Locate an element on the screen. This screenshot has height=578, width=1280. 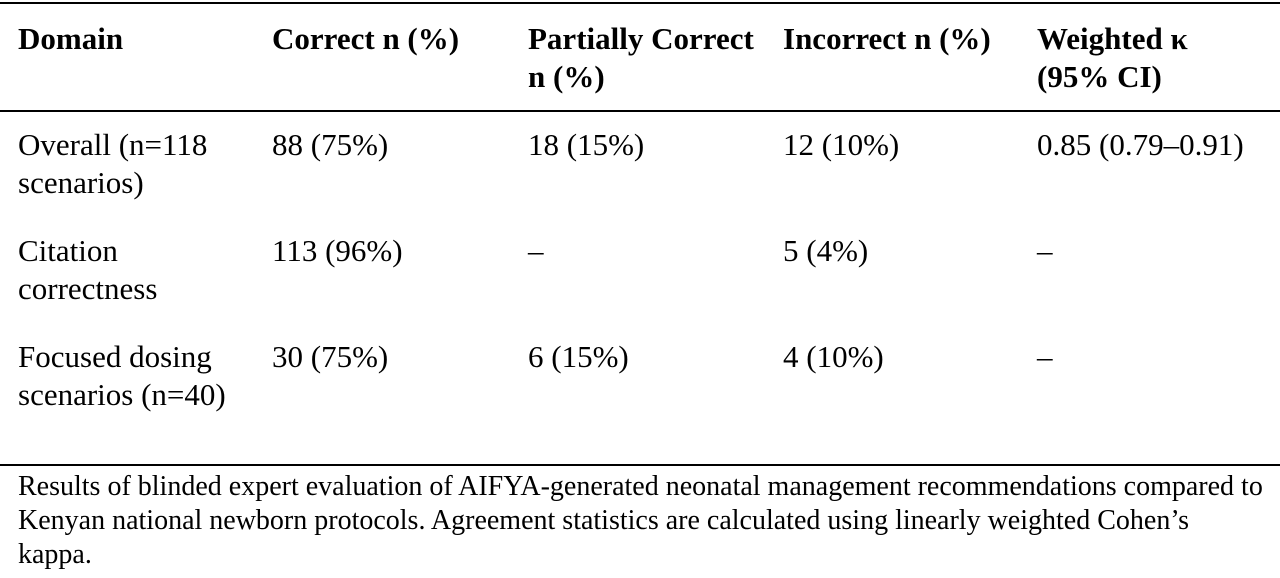
table-cell-weighted-kappa: 0.85 (0.79–0.91) is located at coordinates (1140, 144).